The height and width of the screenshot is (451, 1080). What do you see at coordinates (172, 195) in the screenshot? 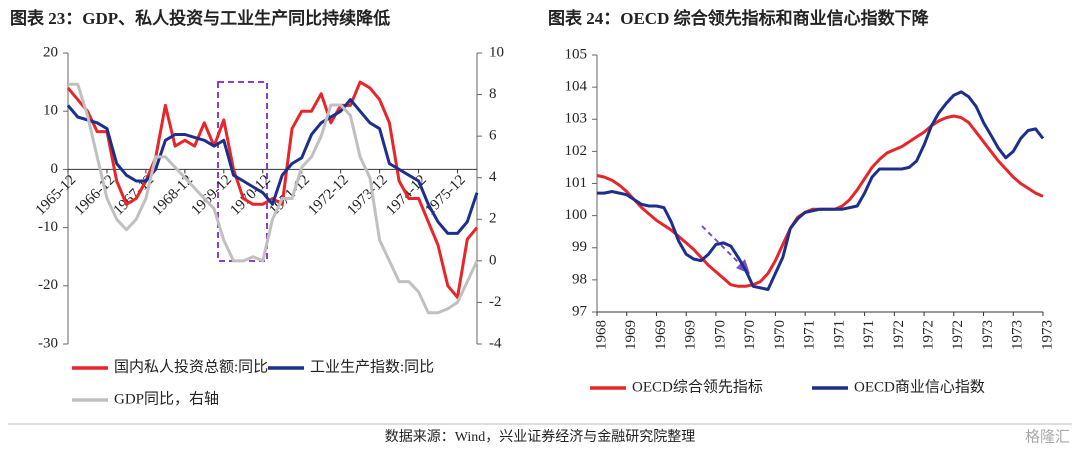
I see `x-tick-label: 1968-12` at bounding box center [172, 195].